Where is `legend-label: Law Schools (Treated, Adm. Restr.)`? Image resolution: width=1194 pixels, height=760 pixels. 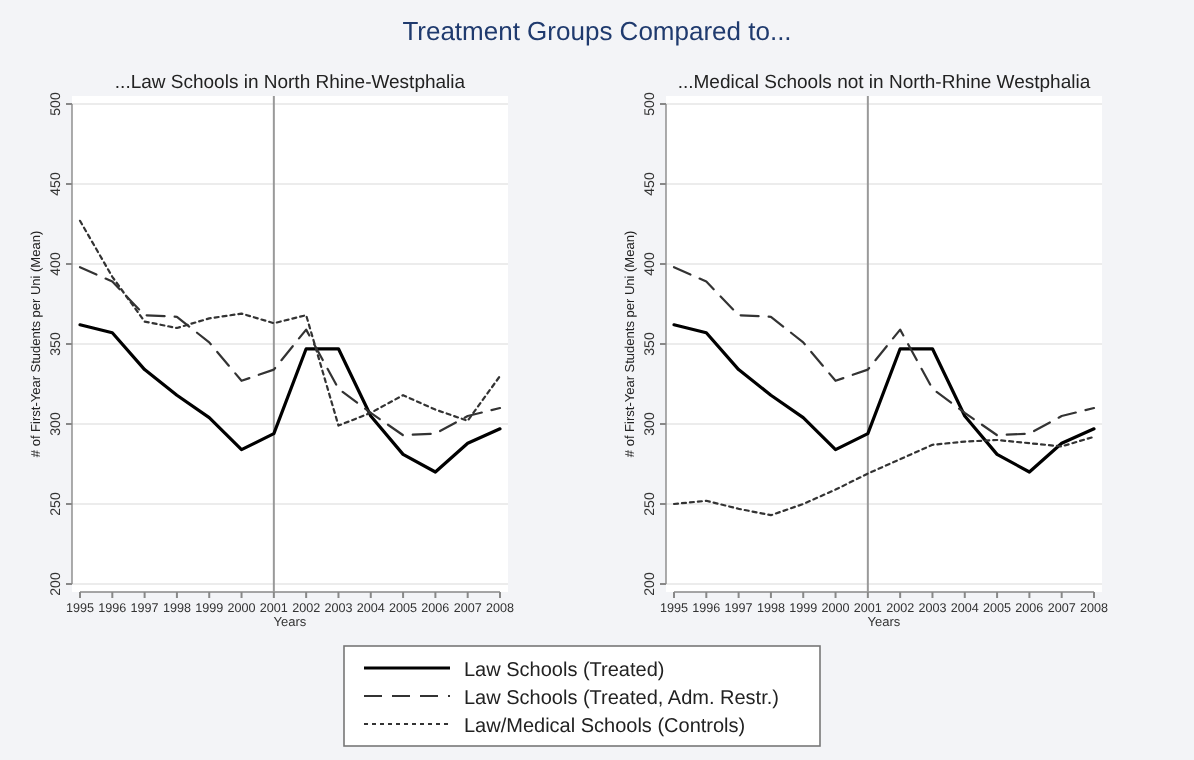
legend-label: Law Schools (Treated, Adm. Restr.) is located at coordinates (621, 699).